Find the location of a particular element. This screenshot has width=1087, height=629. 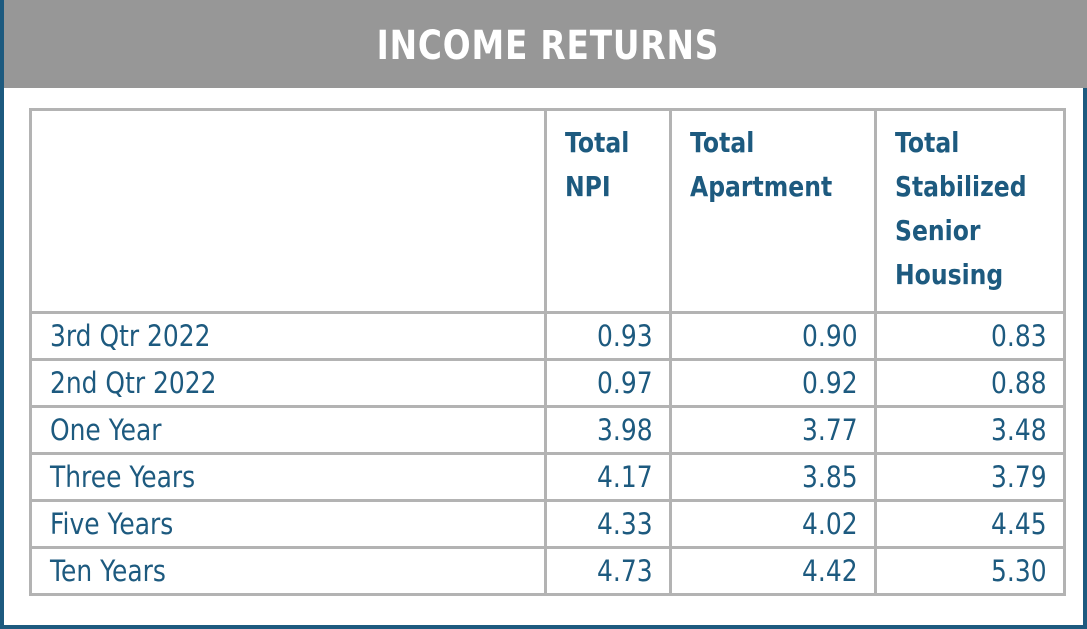

cell-total-npi: 4.17 is located at coordinates (608, 477).